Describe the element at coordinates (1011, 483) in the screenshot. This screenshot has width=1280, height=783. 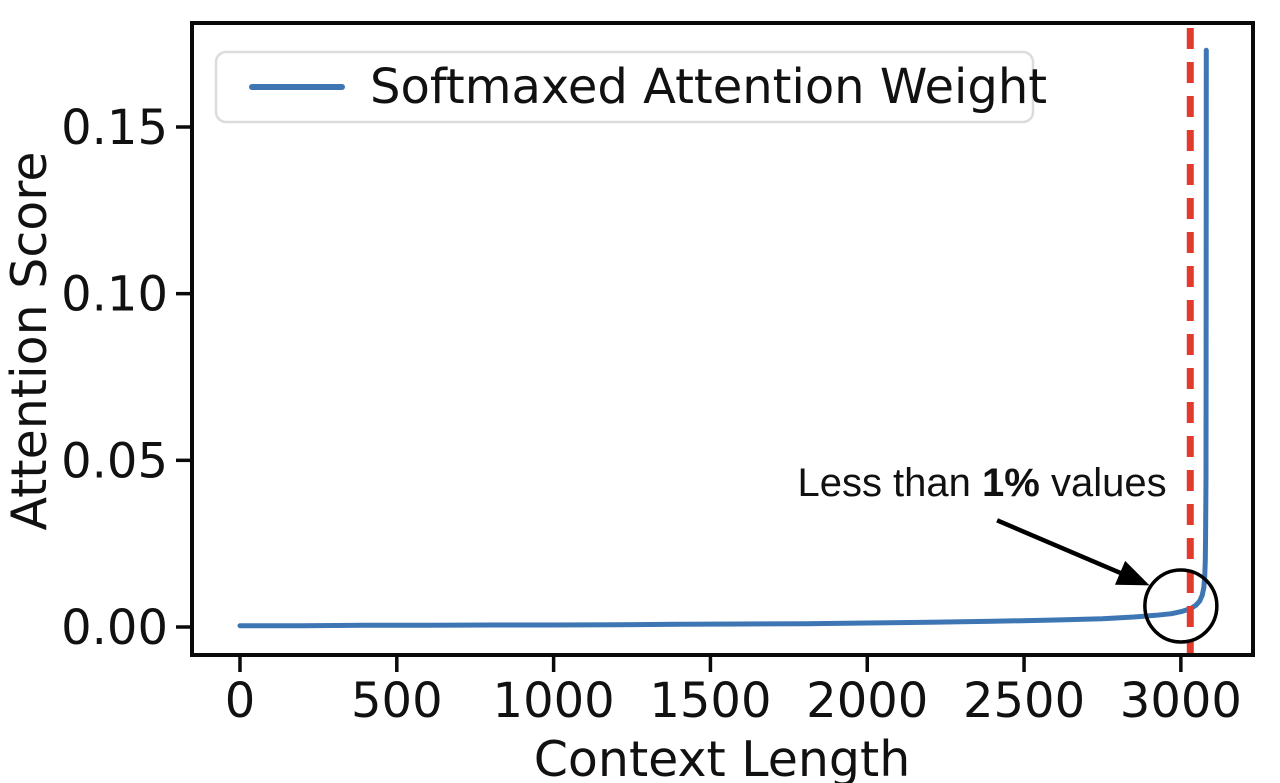
I see `annotation-text-bold: 1%` at that location.